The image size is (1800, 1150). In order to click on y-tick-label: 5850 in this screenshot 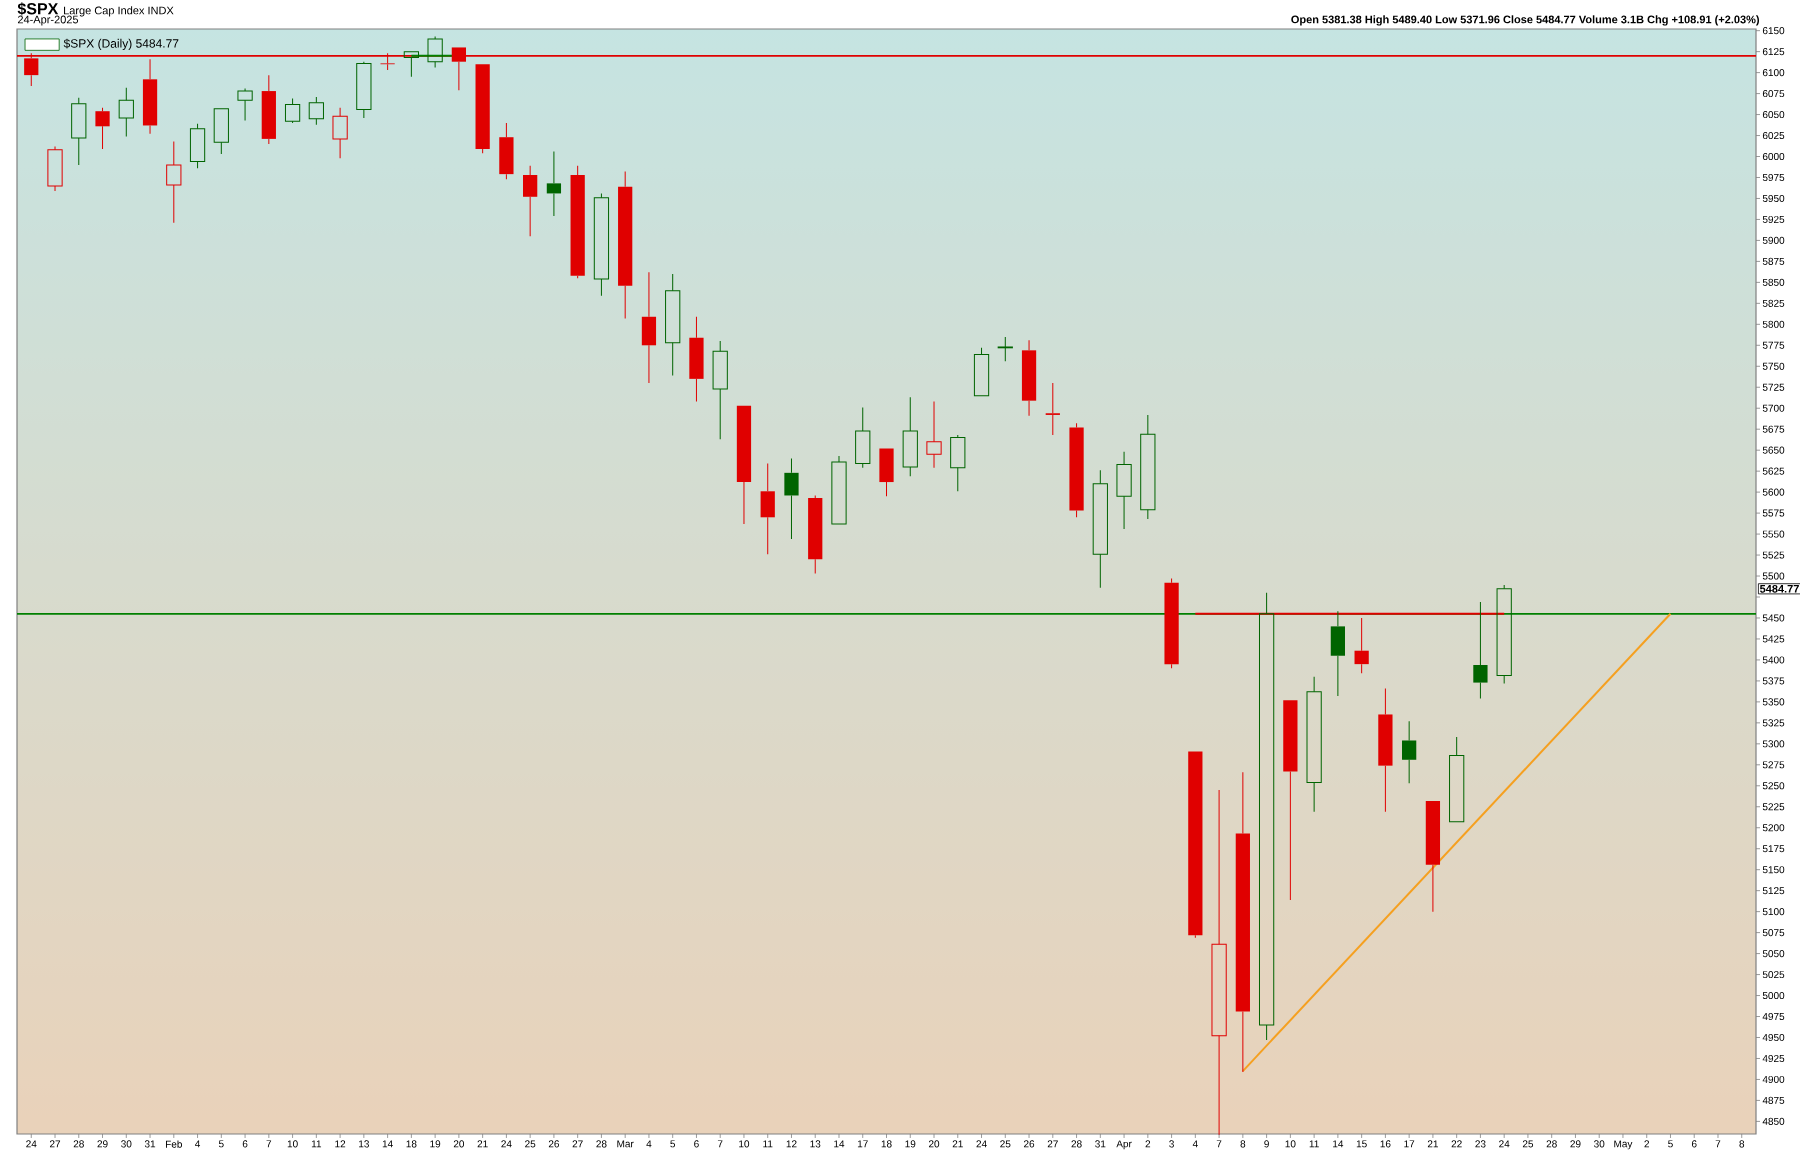, I will do `click(1773, 282)`.